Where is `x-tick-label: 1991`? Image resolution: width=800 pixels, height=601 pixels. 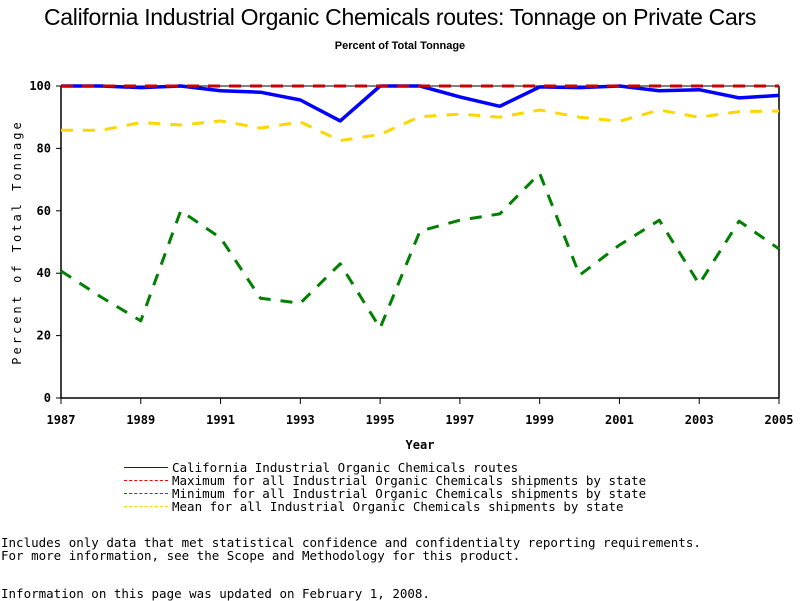 x-tick-label: 1991 is located at coordinates (220, 420).